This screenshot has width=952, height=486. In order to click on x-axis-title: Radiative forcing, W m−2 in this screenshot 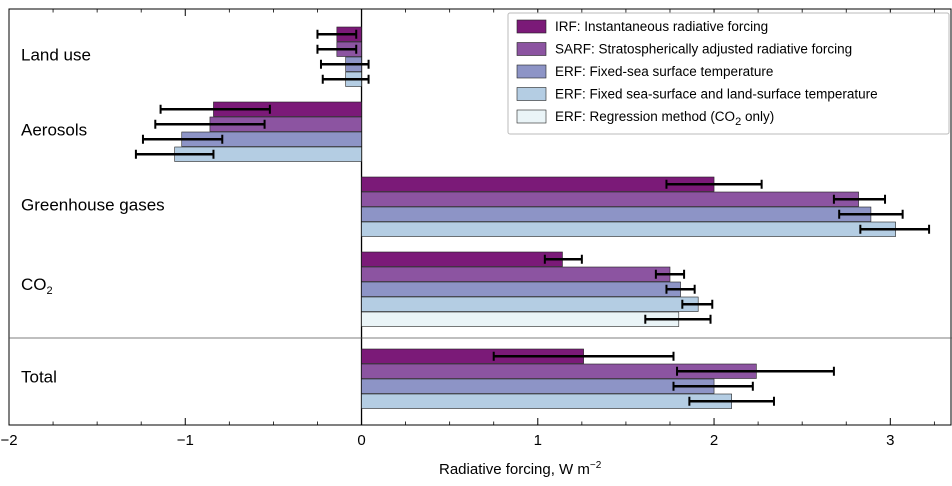, I will do `click(520, 469)`.